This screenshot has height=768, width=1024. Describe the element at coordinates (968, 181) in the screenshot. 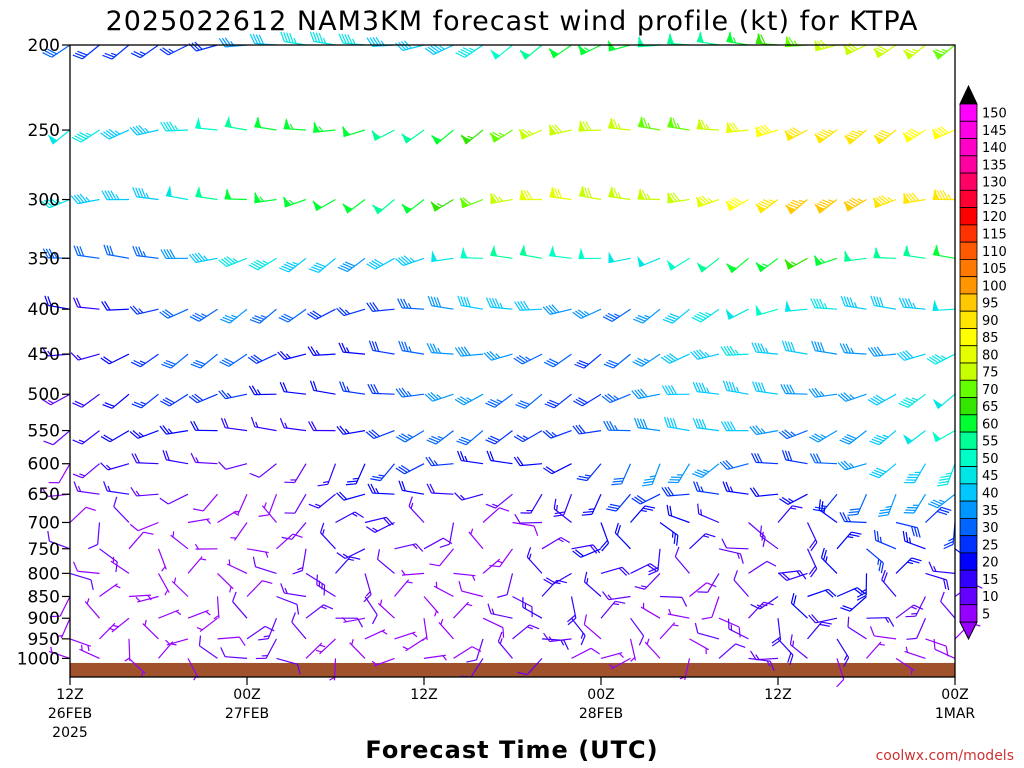

I see `colorbar-swatch` at that location.